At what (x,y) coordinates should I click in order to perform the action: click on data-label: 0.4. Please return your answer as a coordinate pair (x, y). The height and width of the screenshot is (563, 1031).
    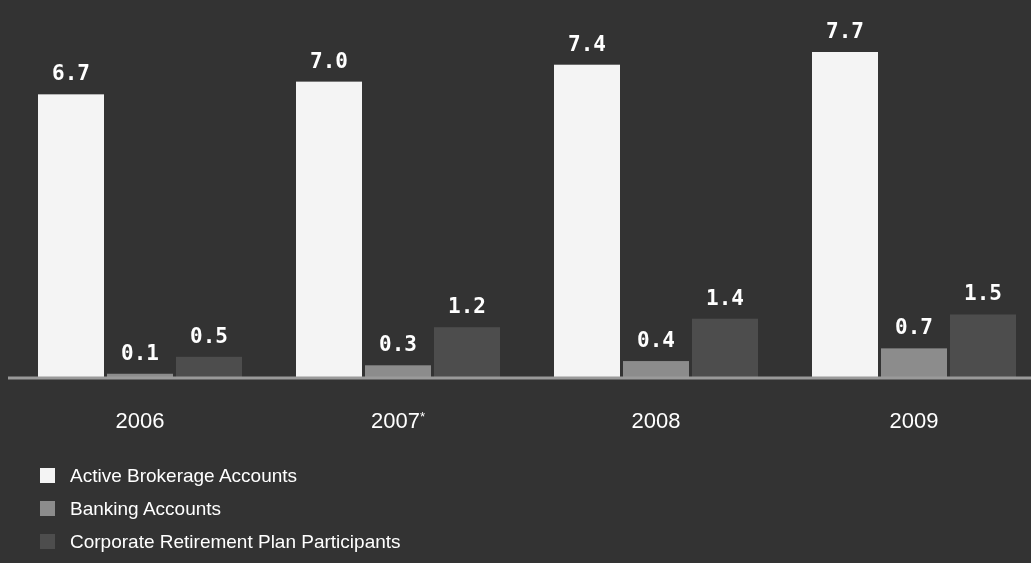
    Looking at the image, I should click on (656, 340).